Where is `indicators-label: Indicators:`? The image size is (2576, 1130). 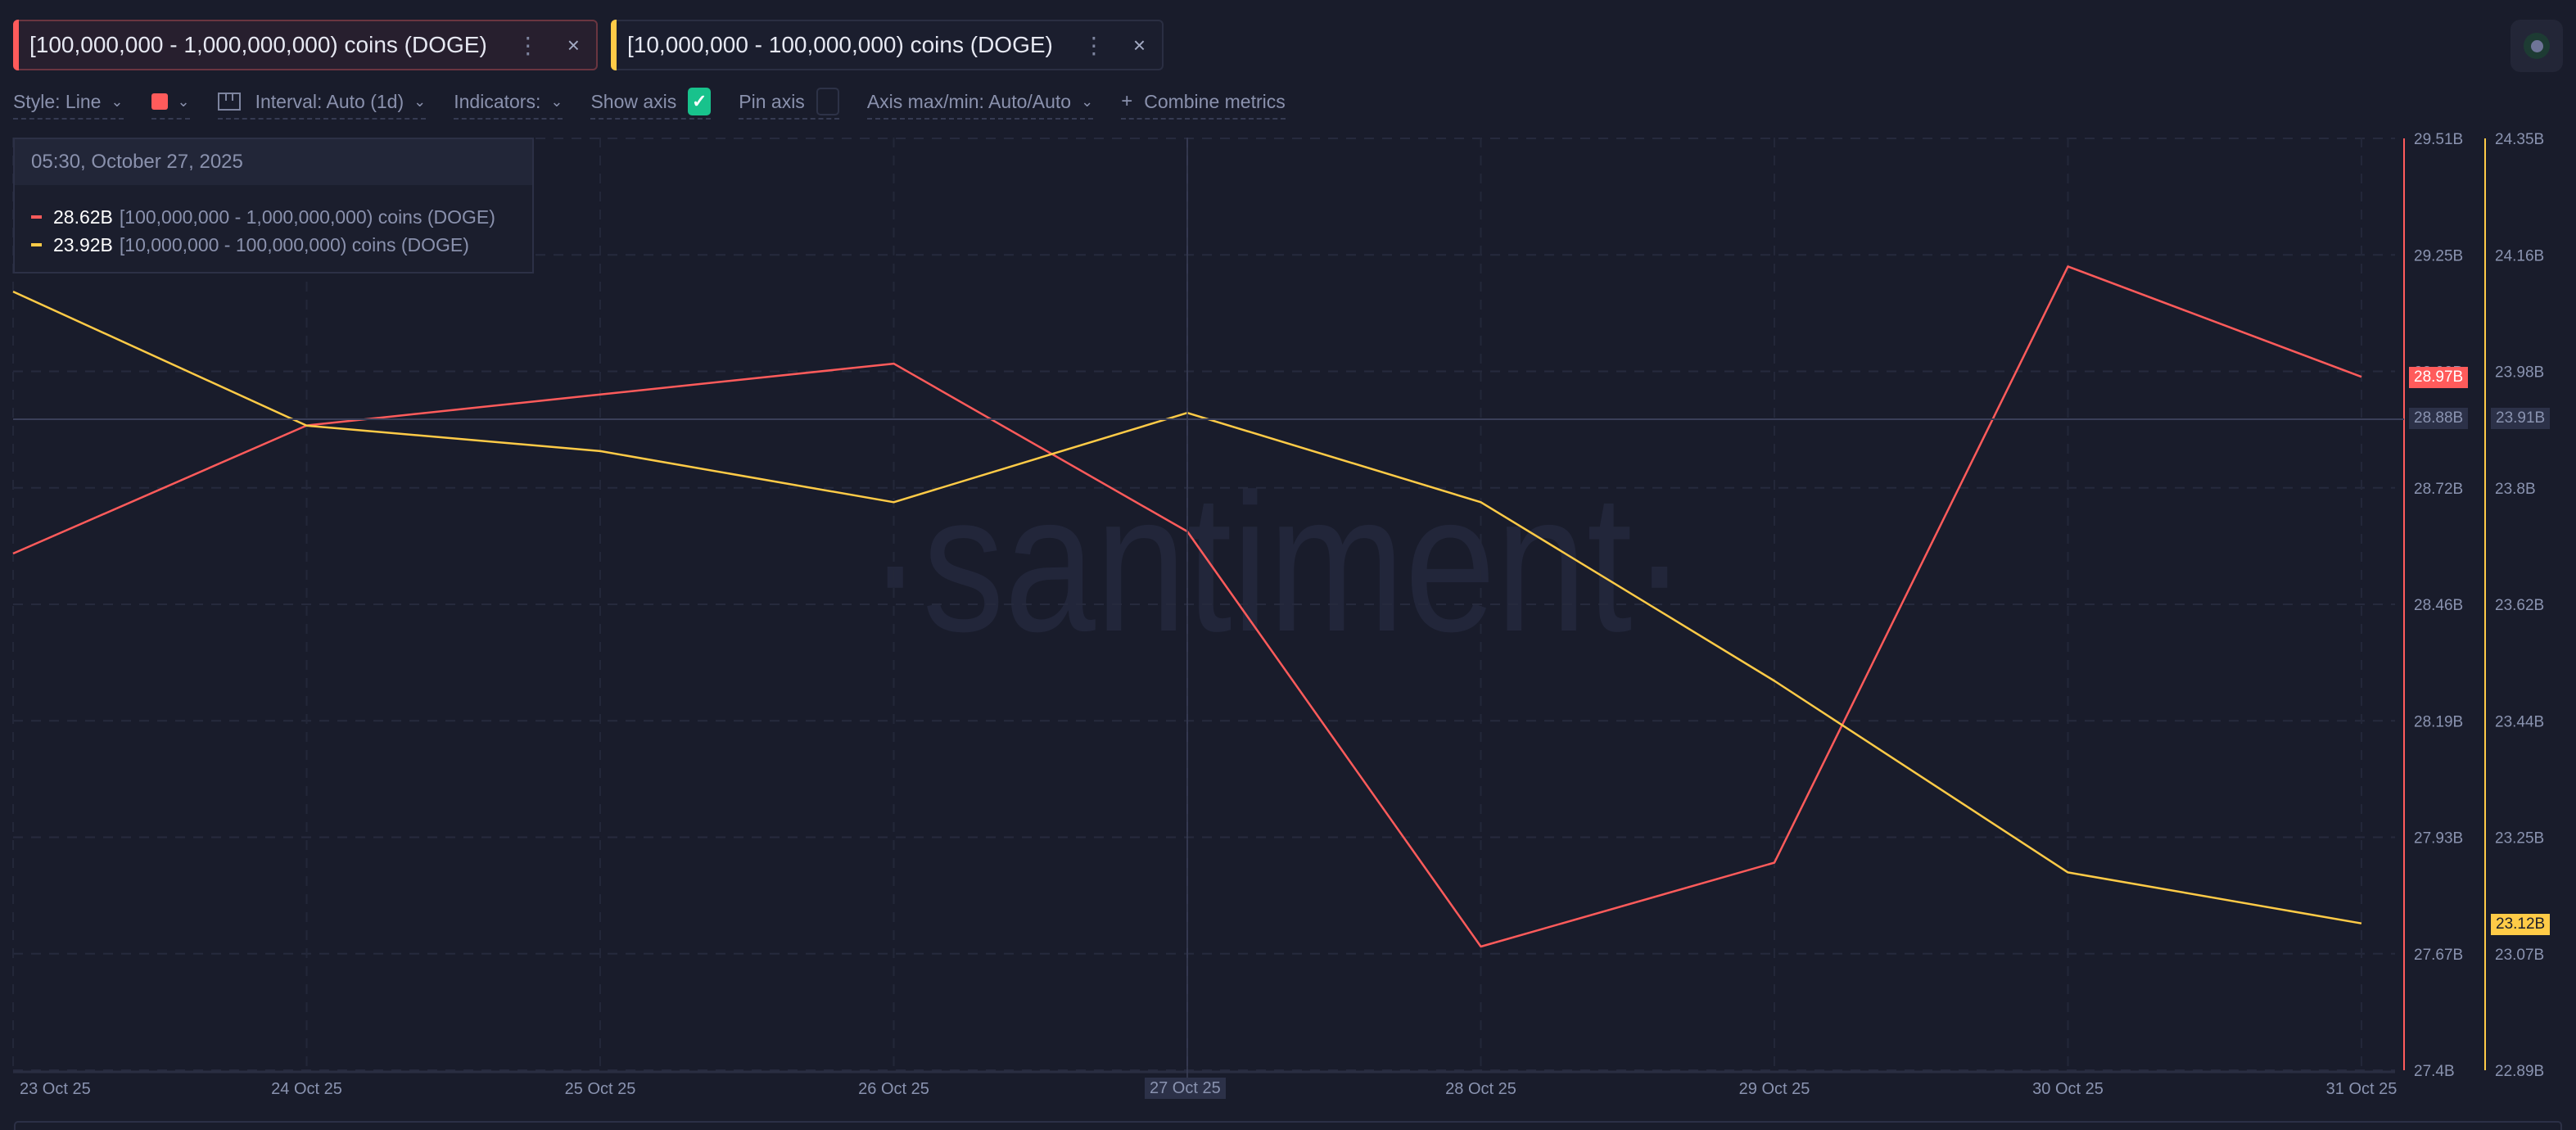
indicators-label: Indicators: is located at coordinates (498, 101).